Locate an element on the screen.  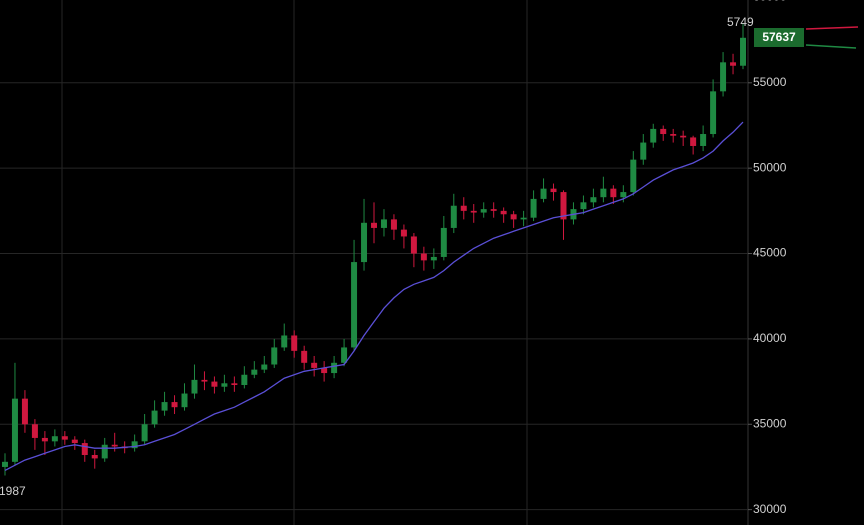
y-tick-label: 45000 is located at coordinates (770, 253).